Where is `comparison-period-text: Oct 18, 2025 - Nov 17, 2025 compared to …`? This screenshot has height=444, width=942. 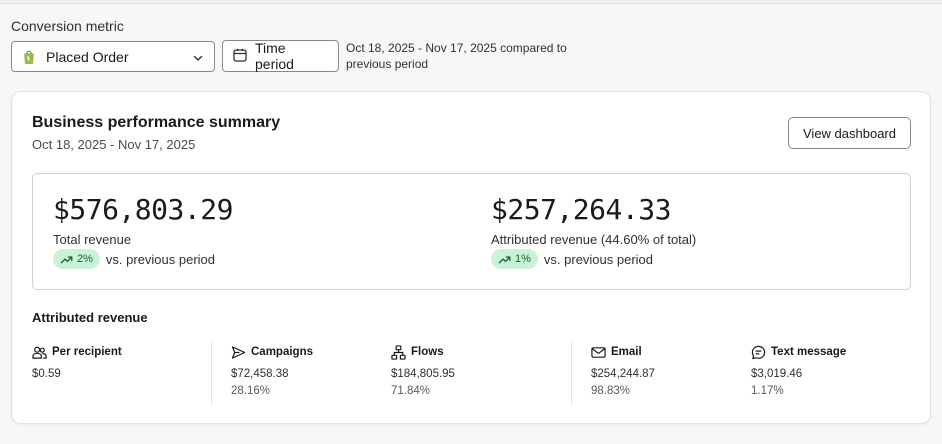 comparison-period-text: Oct 18, 2025 - Nov 17, 2025 compared to … is located at coordinates (456, 56).